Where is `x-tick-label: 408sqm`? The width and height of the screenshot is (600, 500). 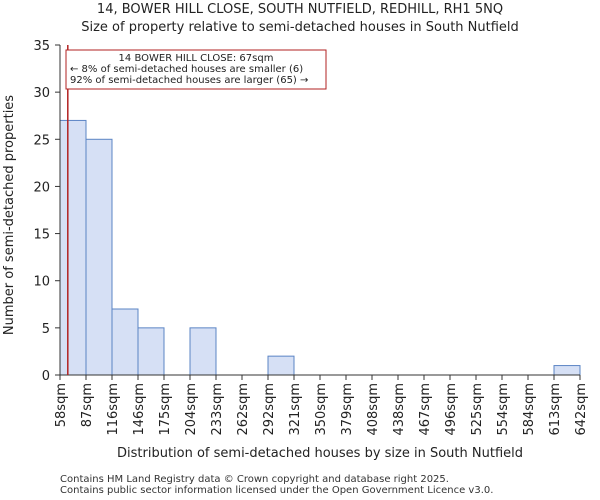
x-tick-label: 408sqm is located at coordinates (373, 409).